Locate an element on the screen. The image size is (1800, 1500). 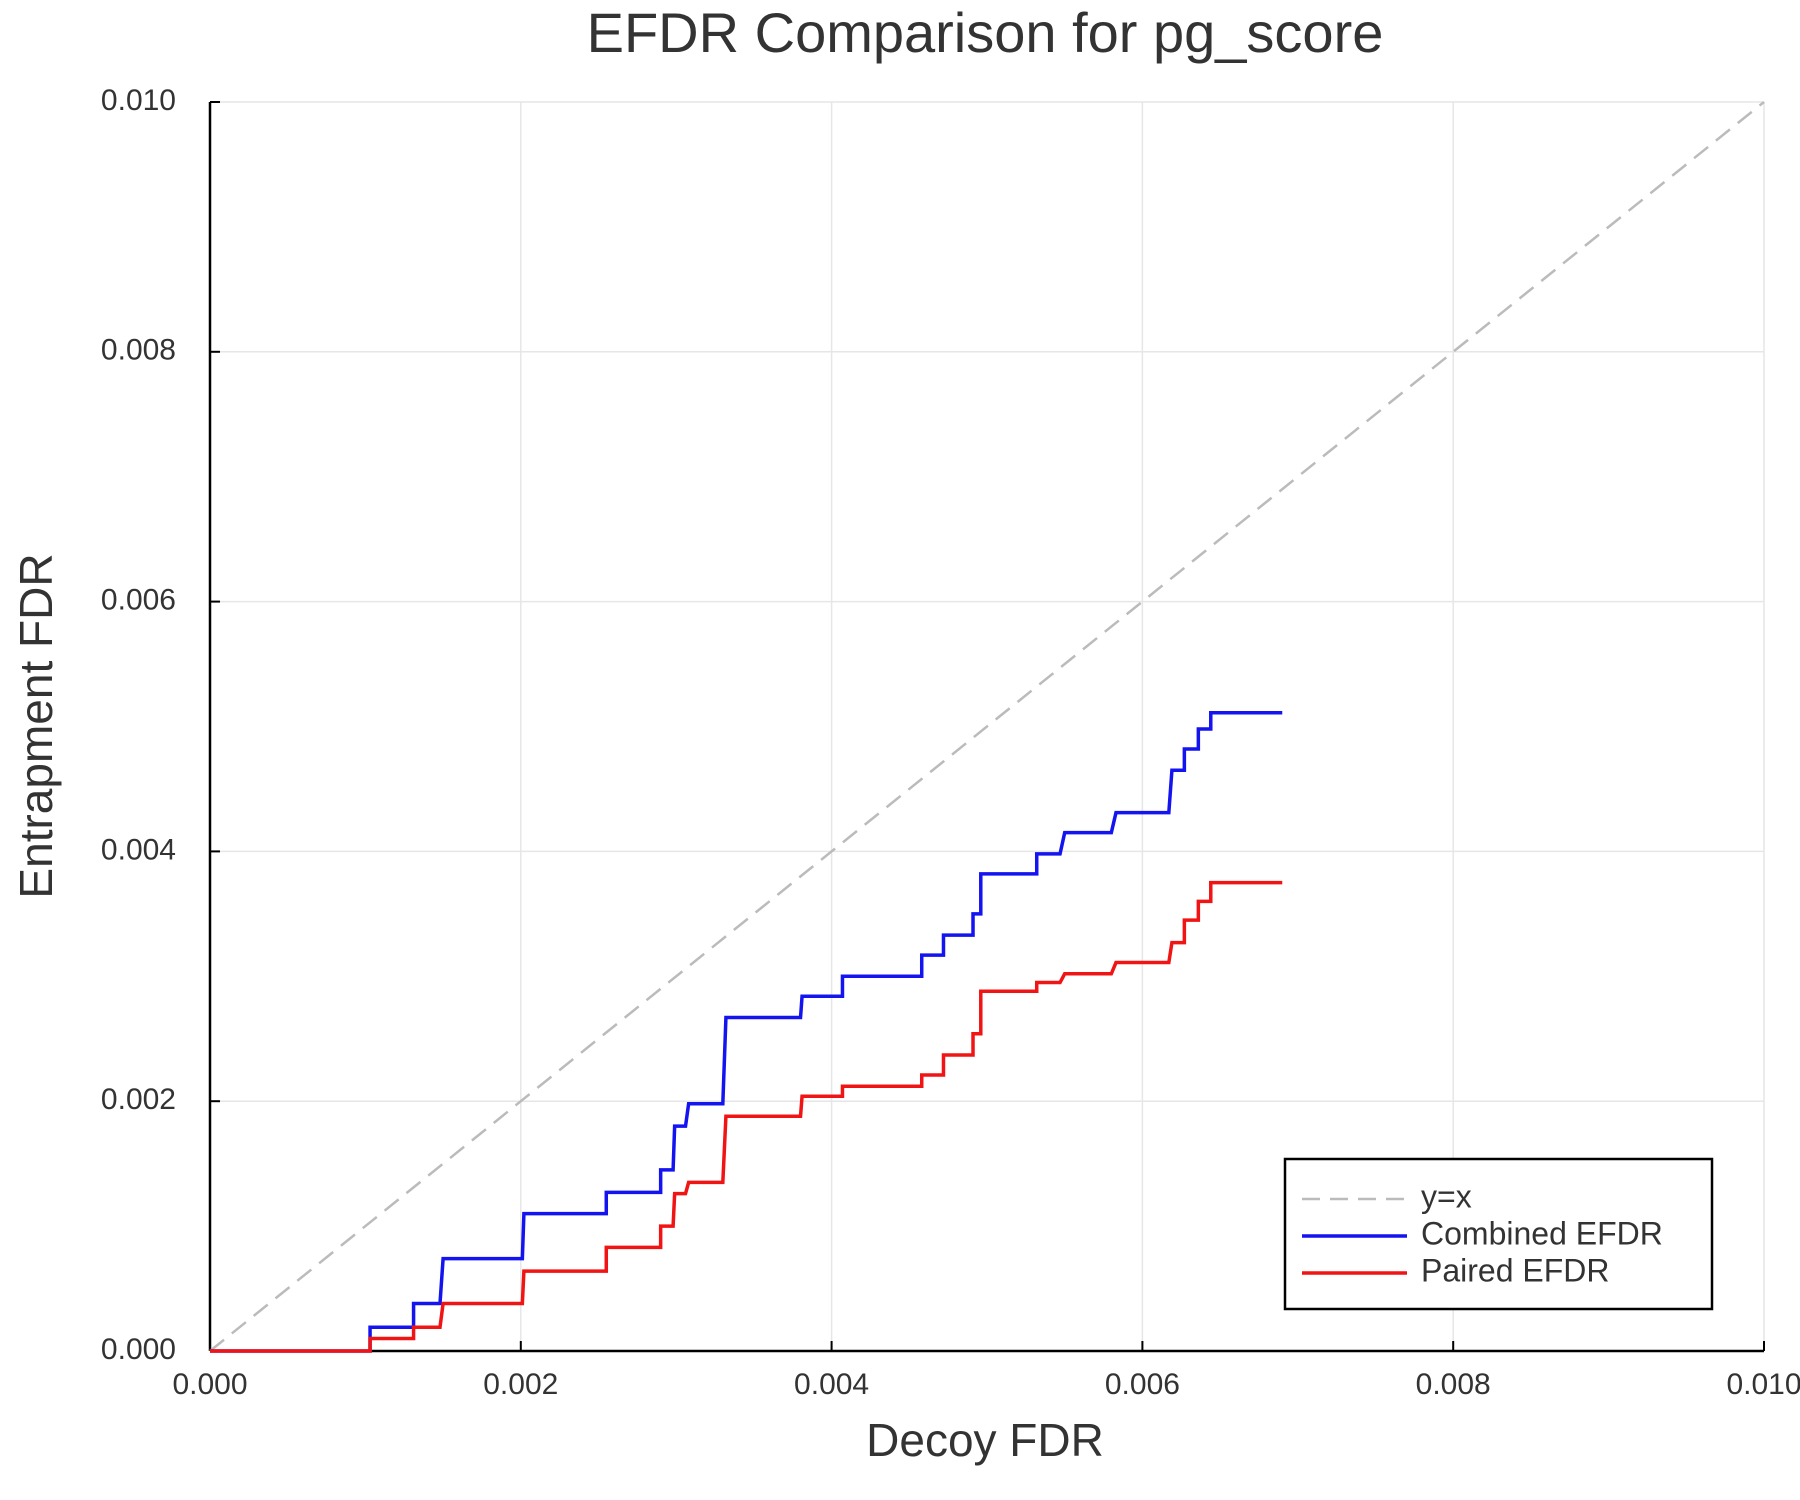
y-tick-label: 0.008 is located at coordinates (138, 350).